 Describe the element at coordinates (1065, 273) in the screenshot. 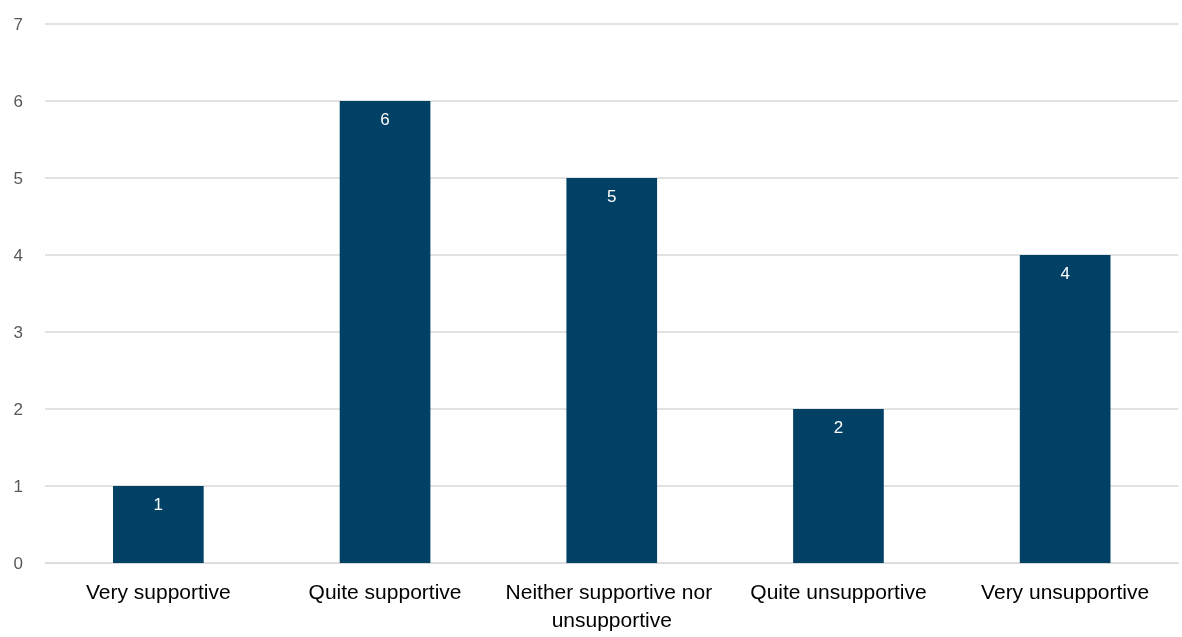

I see `data-label: 4` at that location.